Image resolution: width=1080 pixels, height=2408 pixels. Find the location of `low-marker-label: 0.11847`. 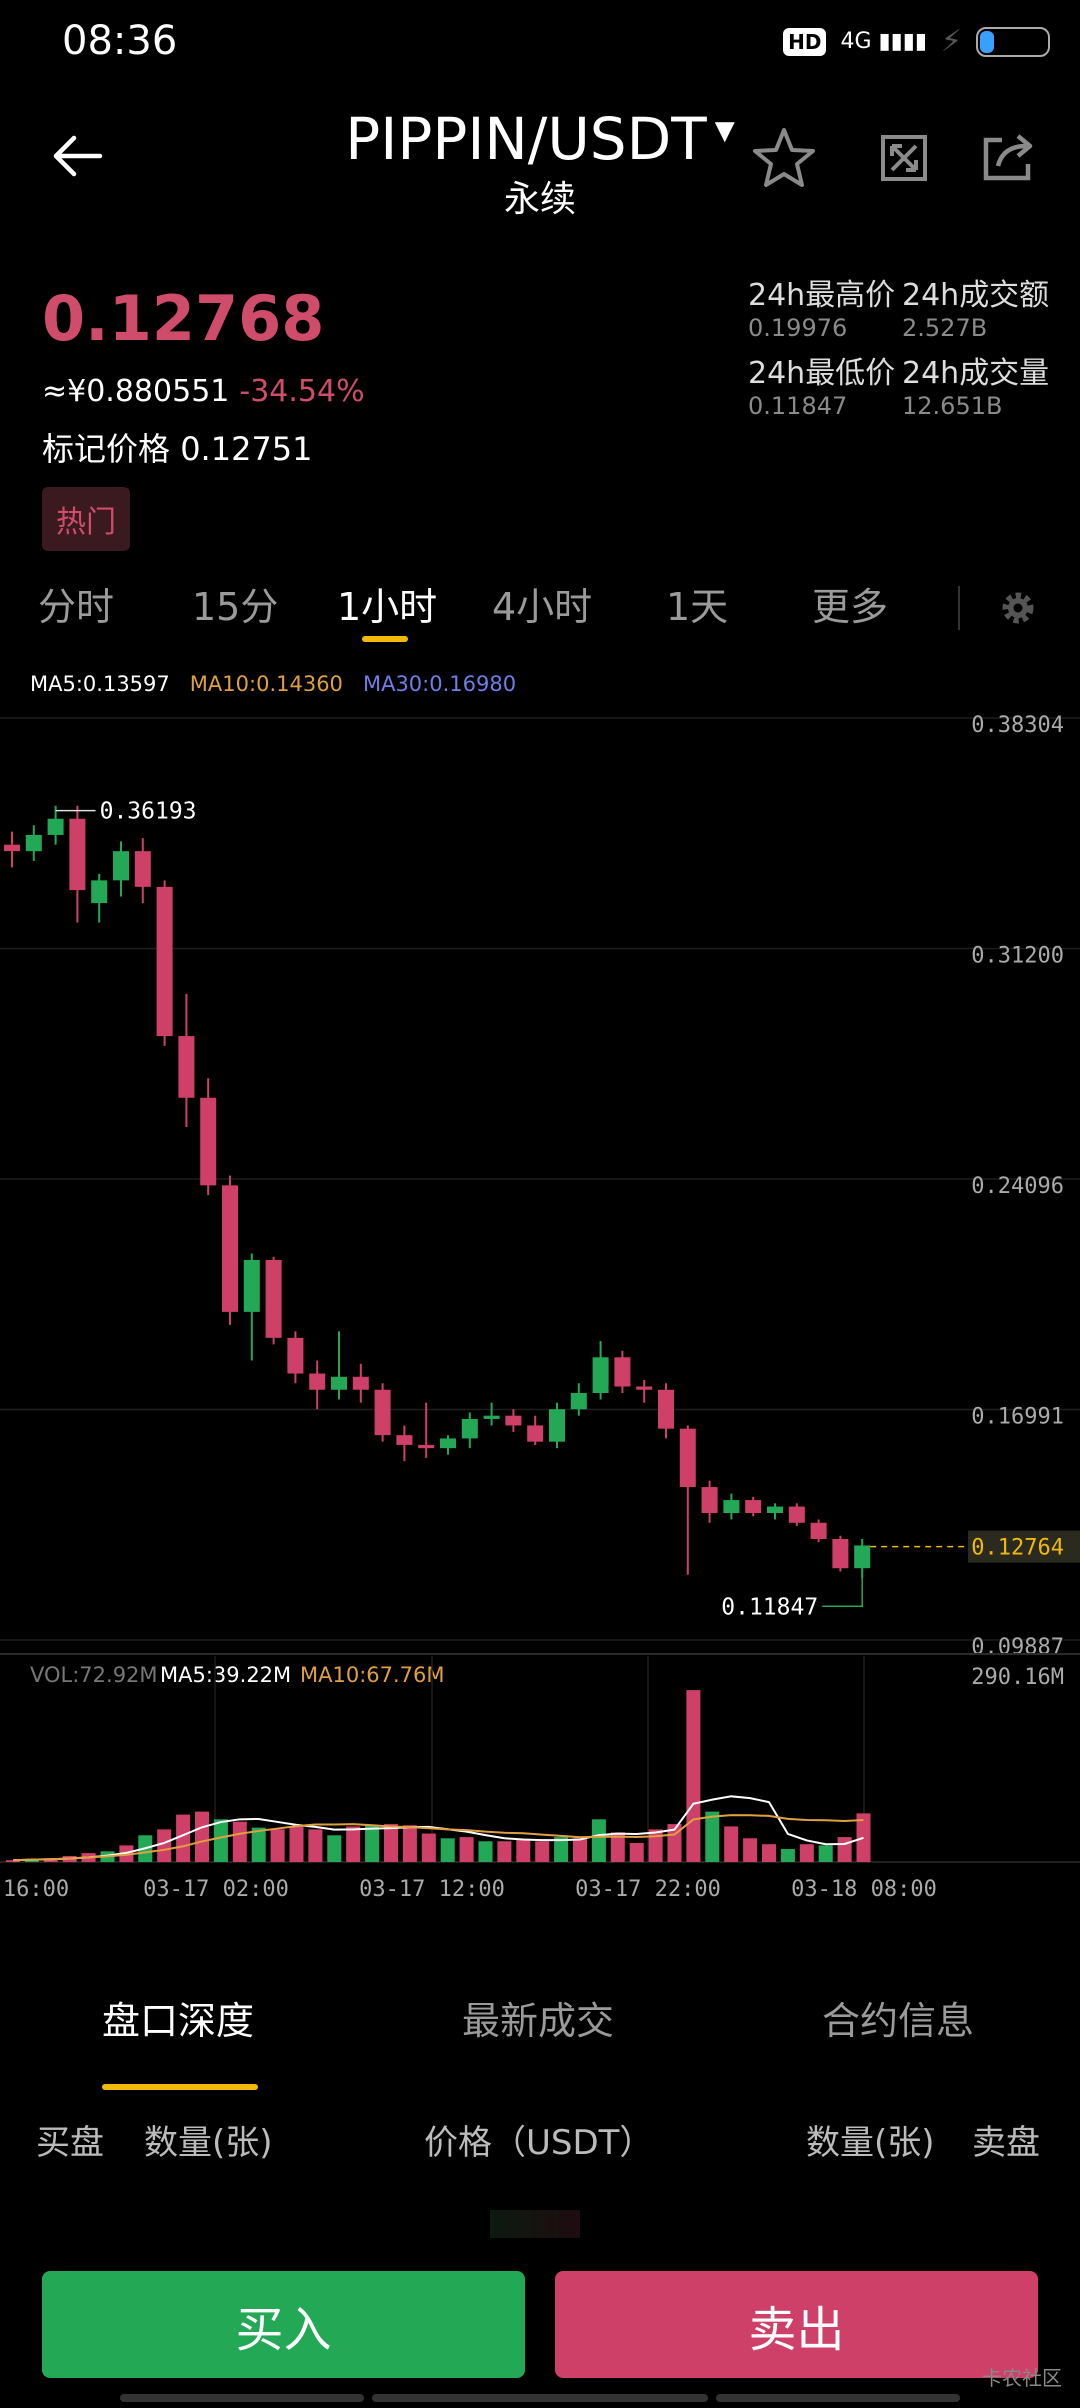

low-marker-label: 0.11847 is located at coordinates (769, 1607).